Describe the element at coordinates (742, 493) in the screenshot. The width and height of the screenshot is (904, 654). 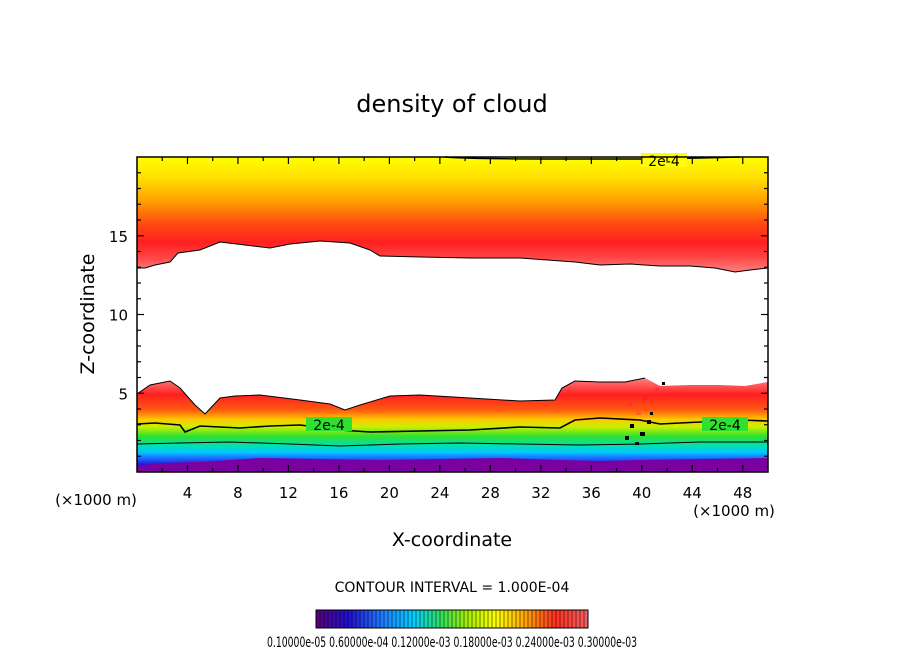
I see `x-tick-label: 48` at that location.